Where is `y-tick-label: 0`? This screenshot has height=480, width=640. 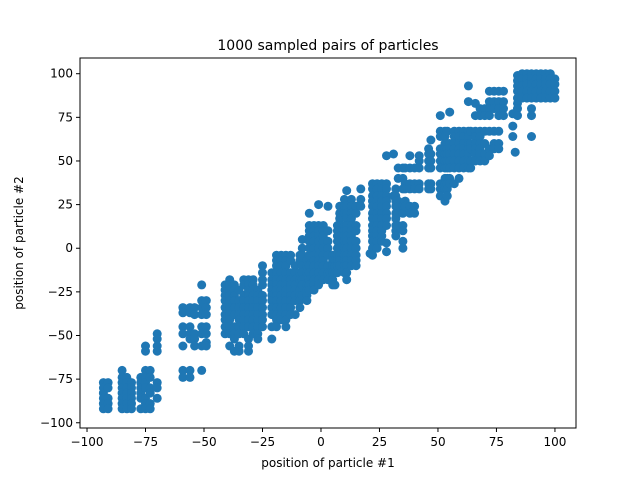 y-tick-label: 0 is located at coordinates (69, 248).